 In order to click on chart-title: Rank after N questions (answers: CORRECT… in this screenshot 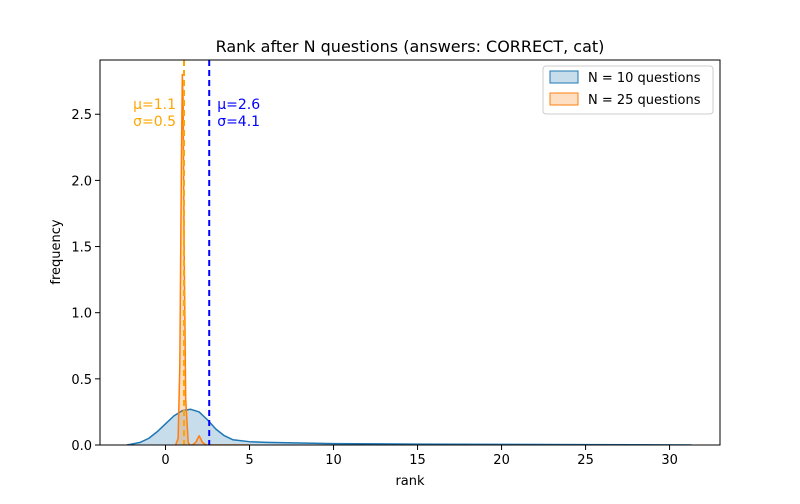, I will do `click(410, 46)`.